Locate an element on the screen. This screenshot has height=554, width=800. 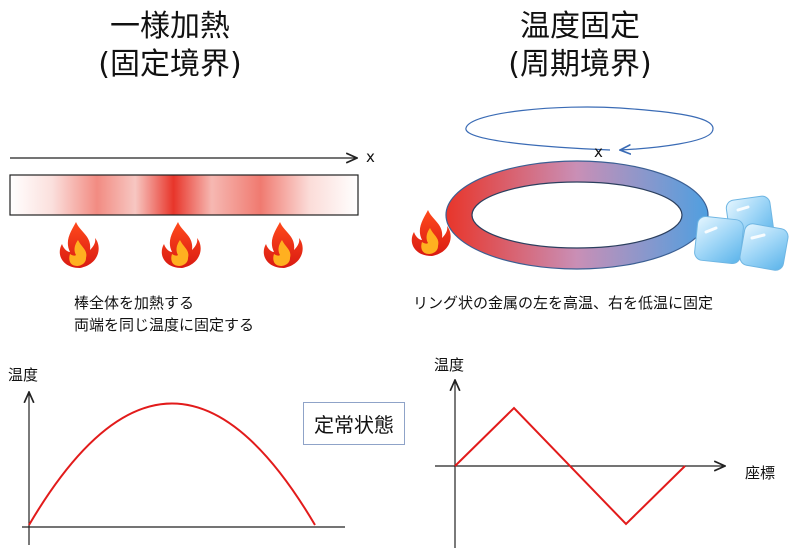
steady-state-label: 定常状態 is located at coordinates (354, 423).